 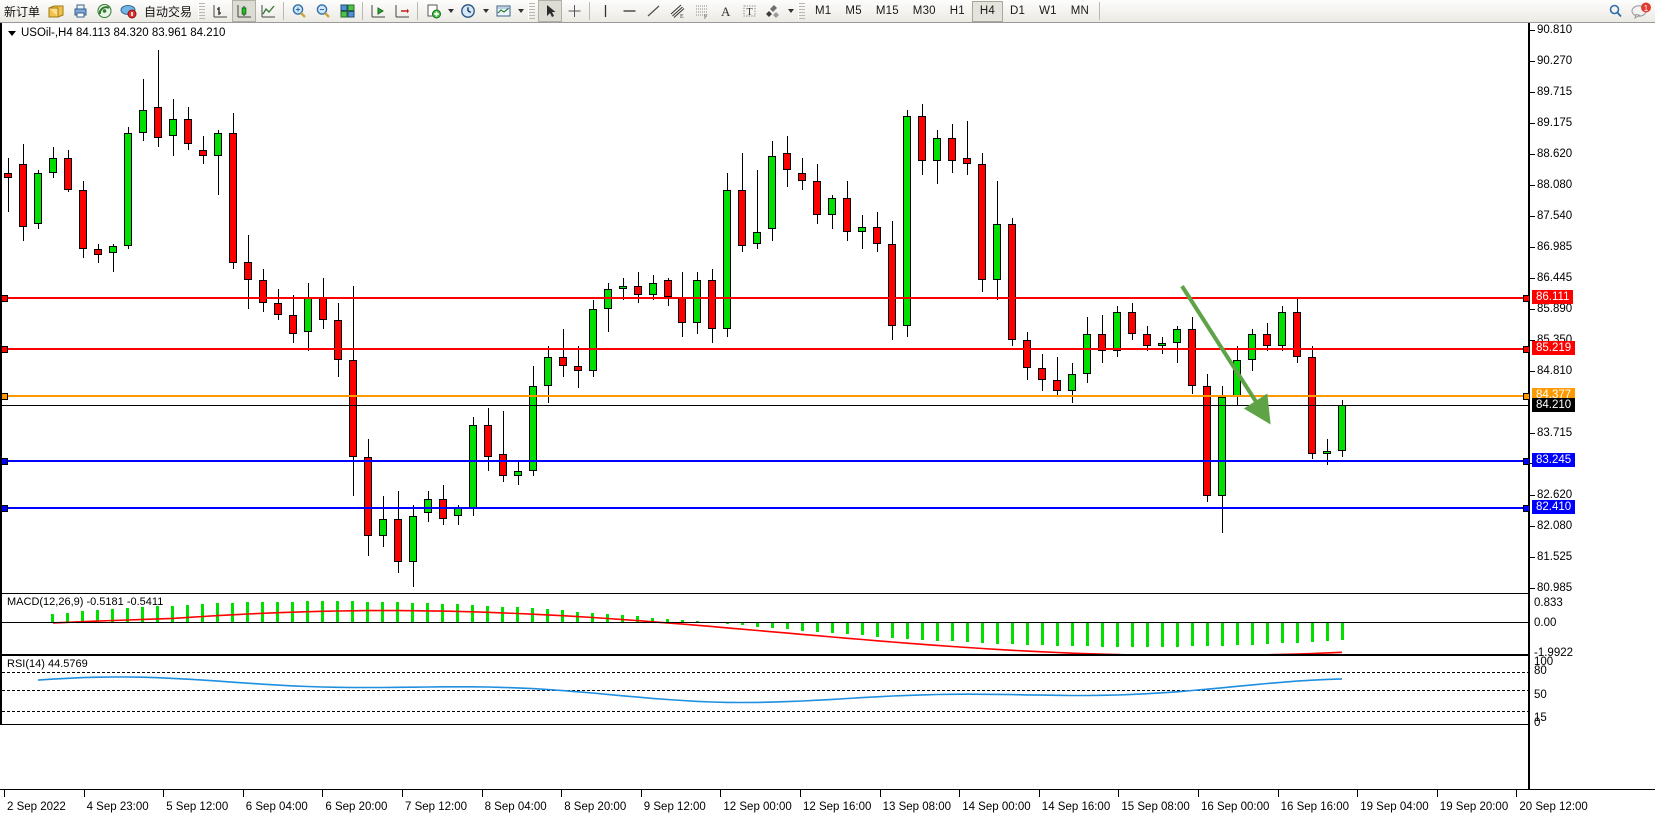 What do you see at coordinates (957, 11) in the screenshot?
I see `timeframe-h1: H1` at bounding box center [957, 11].